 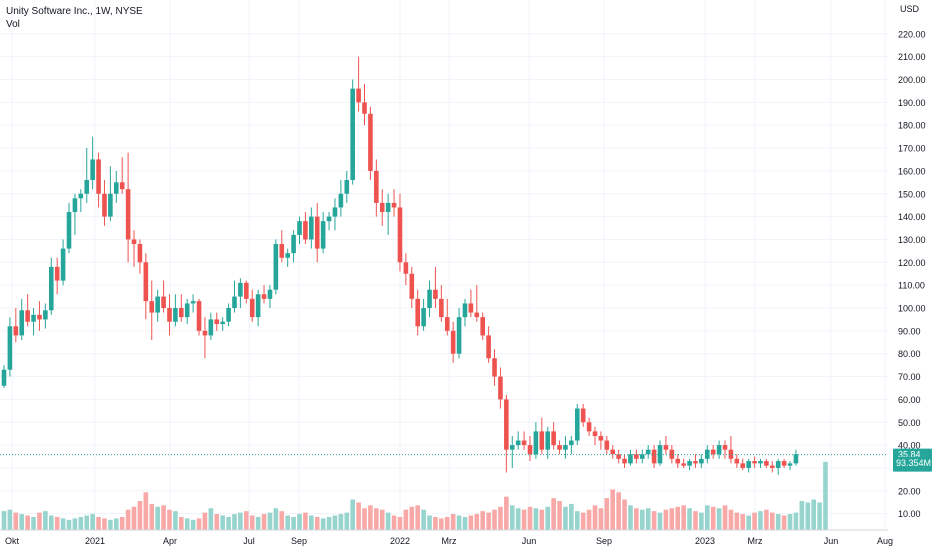 What do you see at coordinates (912, 103) in the screenshot?
I see `price-tick-label: 190.00` at bounding box center [912, 103].